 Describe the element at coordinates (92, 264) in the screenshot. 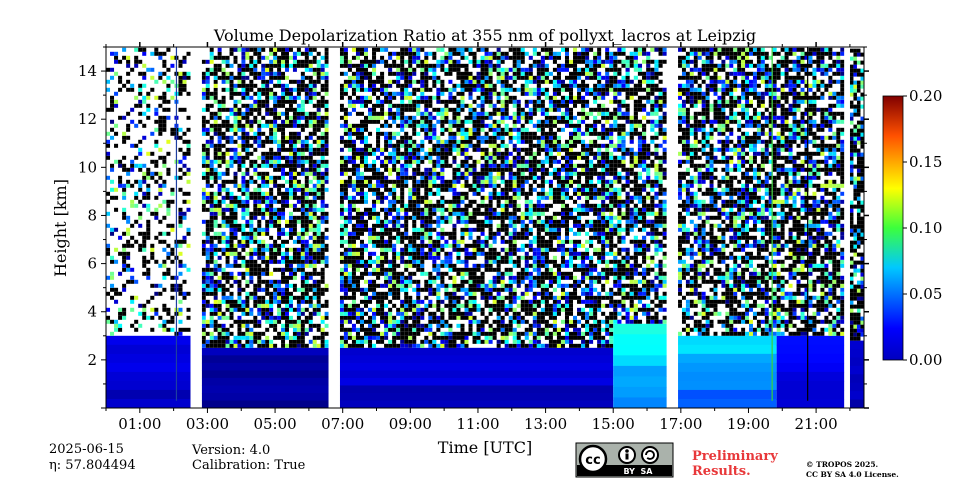

I see `y-tick-label: 6` at that location.